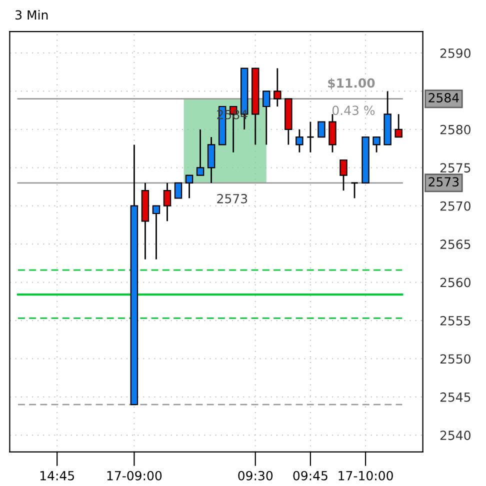 This screenshot has height=486, width=486. I want to click on annotation: 2573, so click(232, 199).